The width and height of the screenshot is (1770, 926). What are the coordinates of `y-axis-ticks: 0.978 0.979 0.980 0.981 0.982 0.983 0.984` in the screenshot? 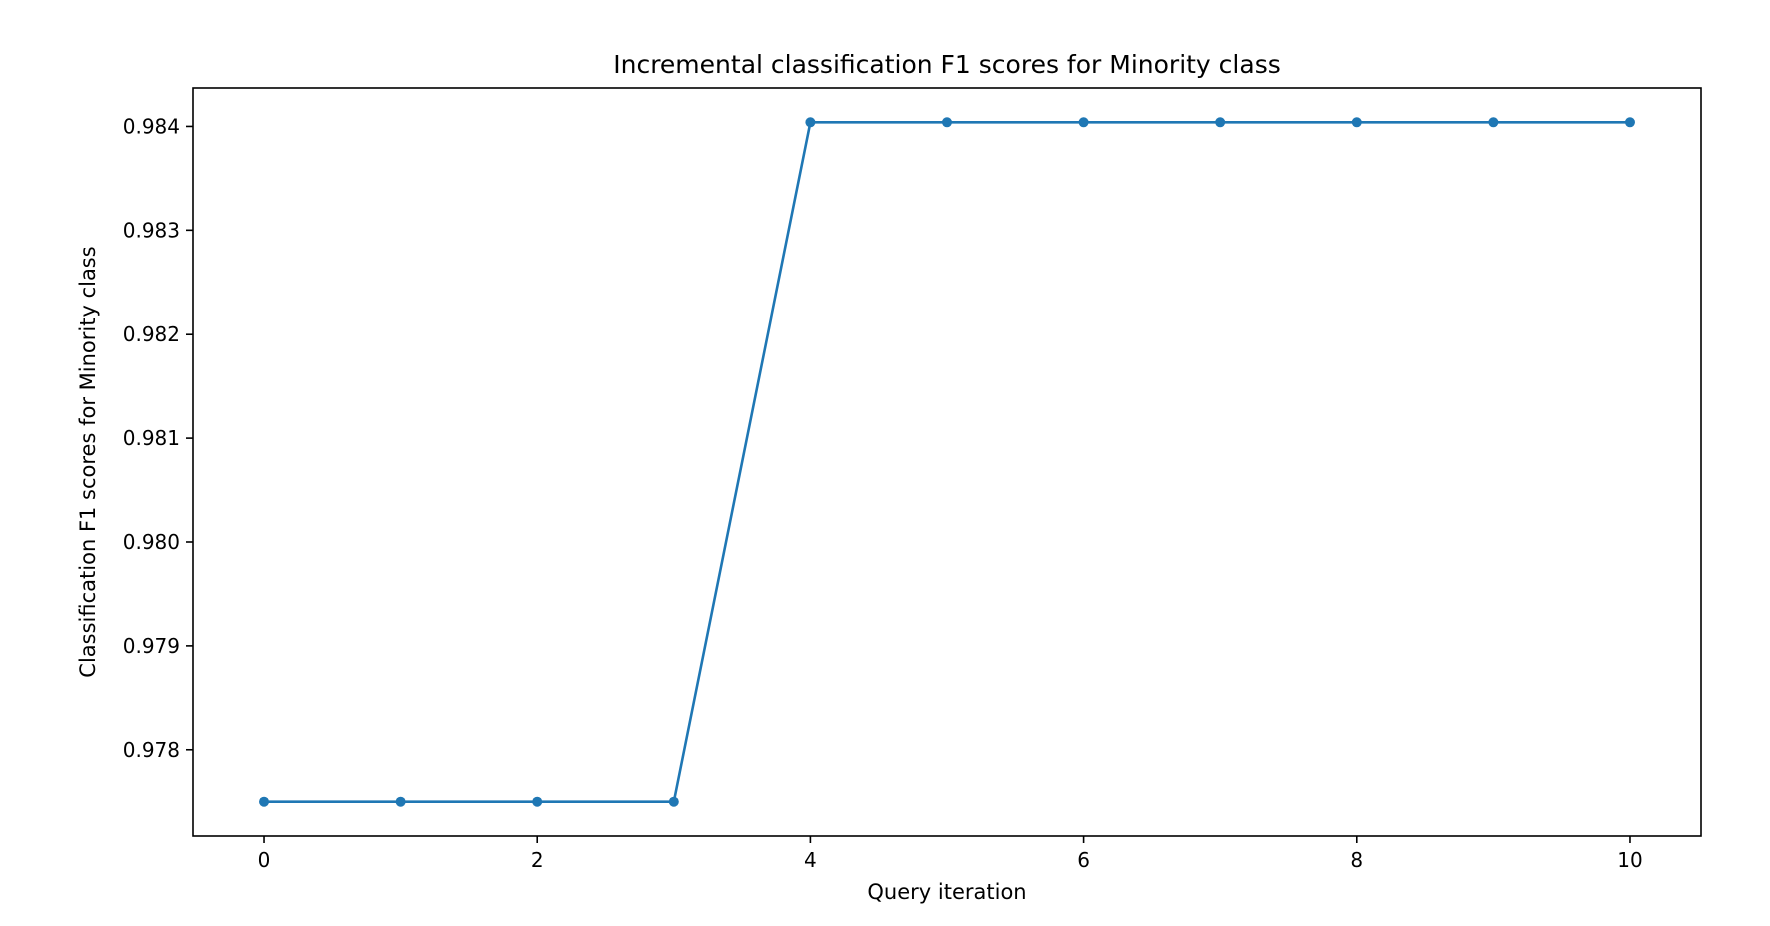 It's located at (158, 438).